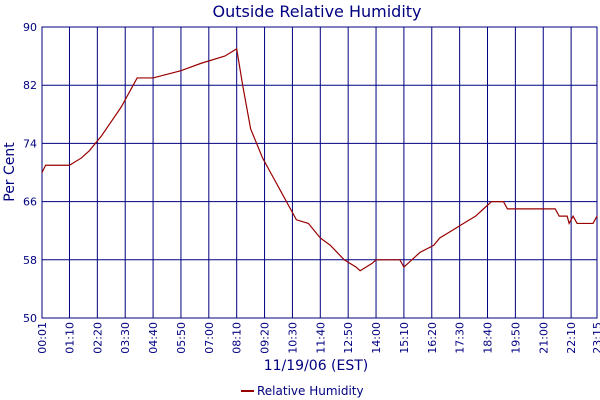 The height and width of the screenshot is (400, 600). Describe the element at coordinates (571, 338) in the screenshot. I see `x-tick-label: 22:10` at that location.